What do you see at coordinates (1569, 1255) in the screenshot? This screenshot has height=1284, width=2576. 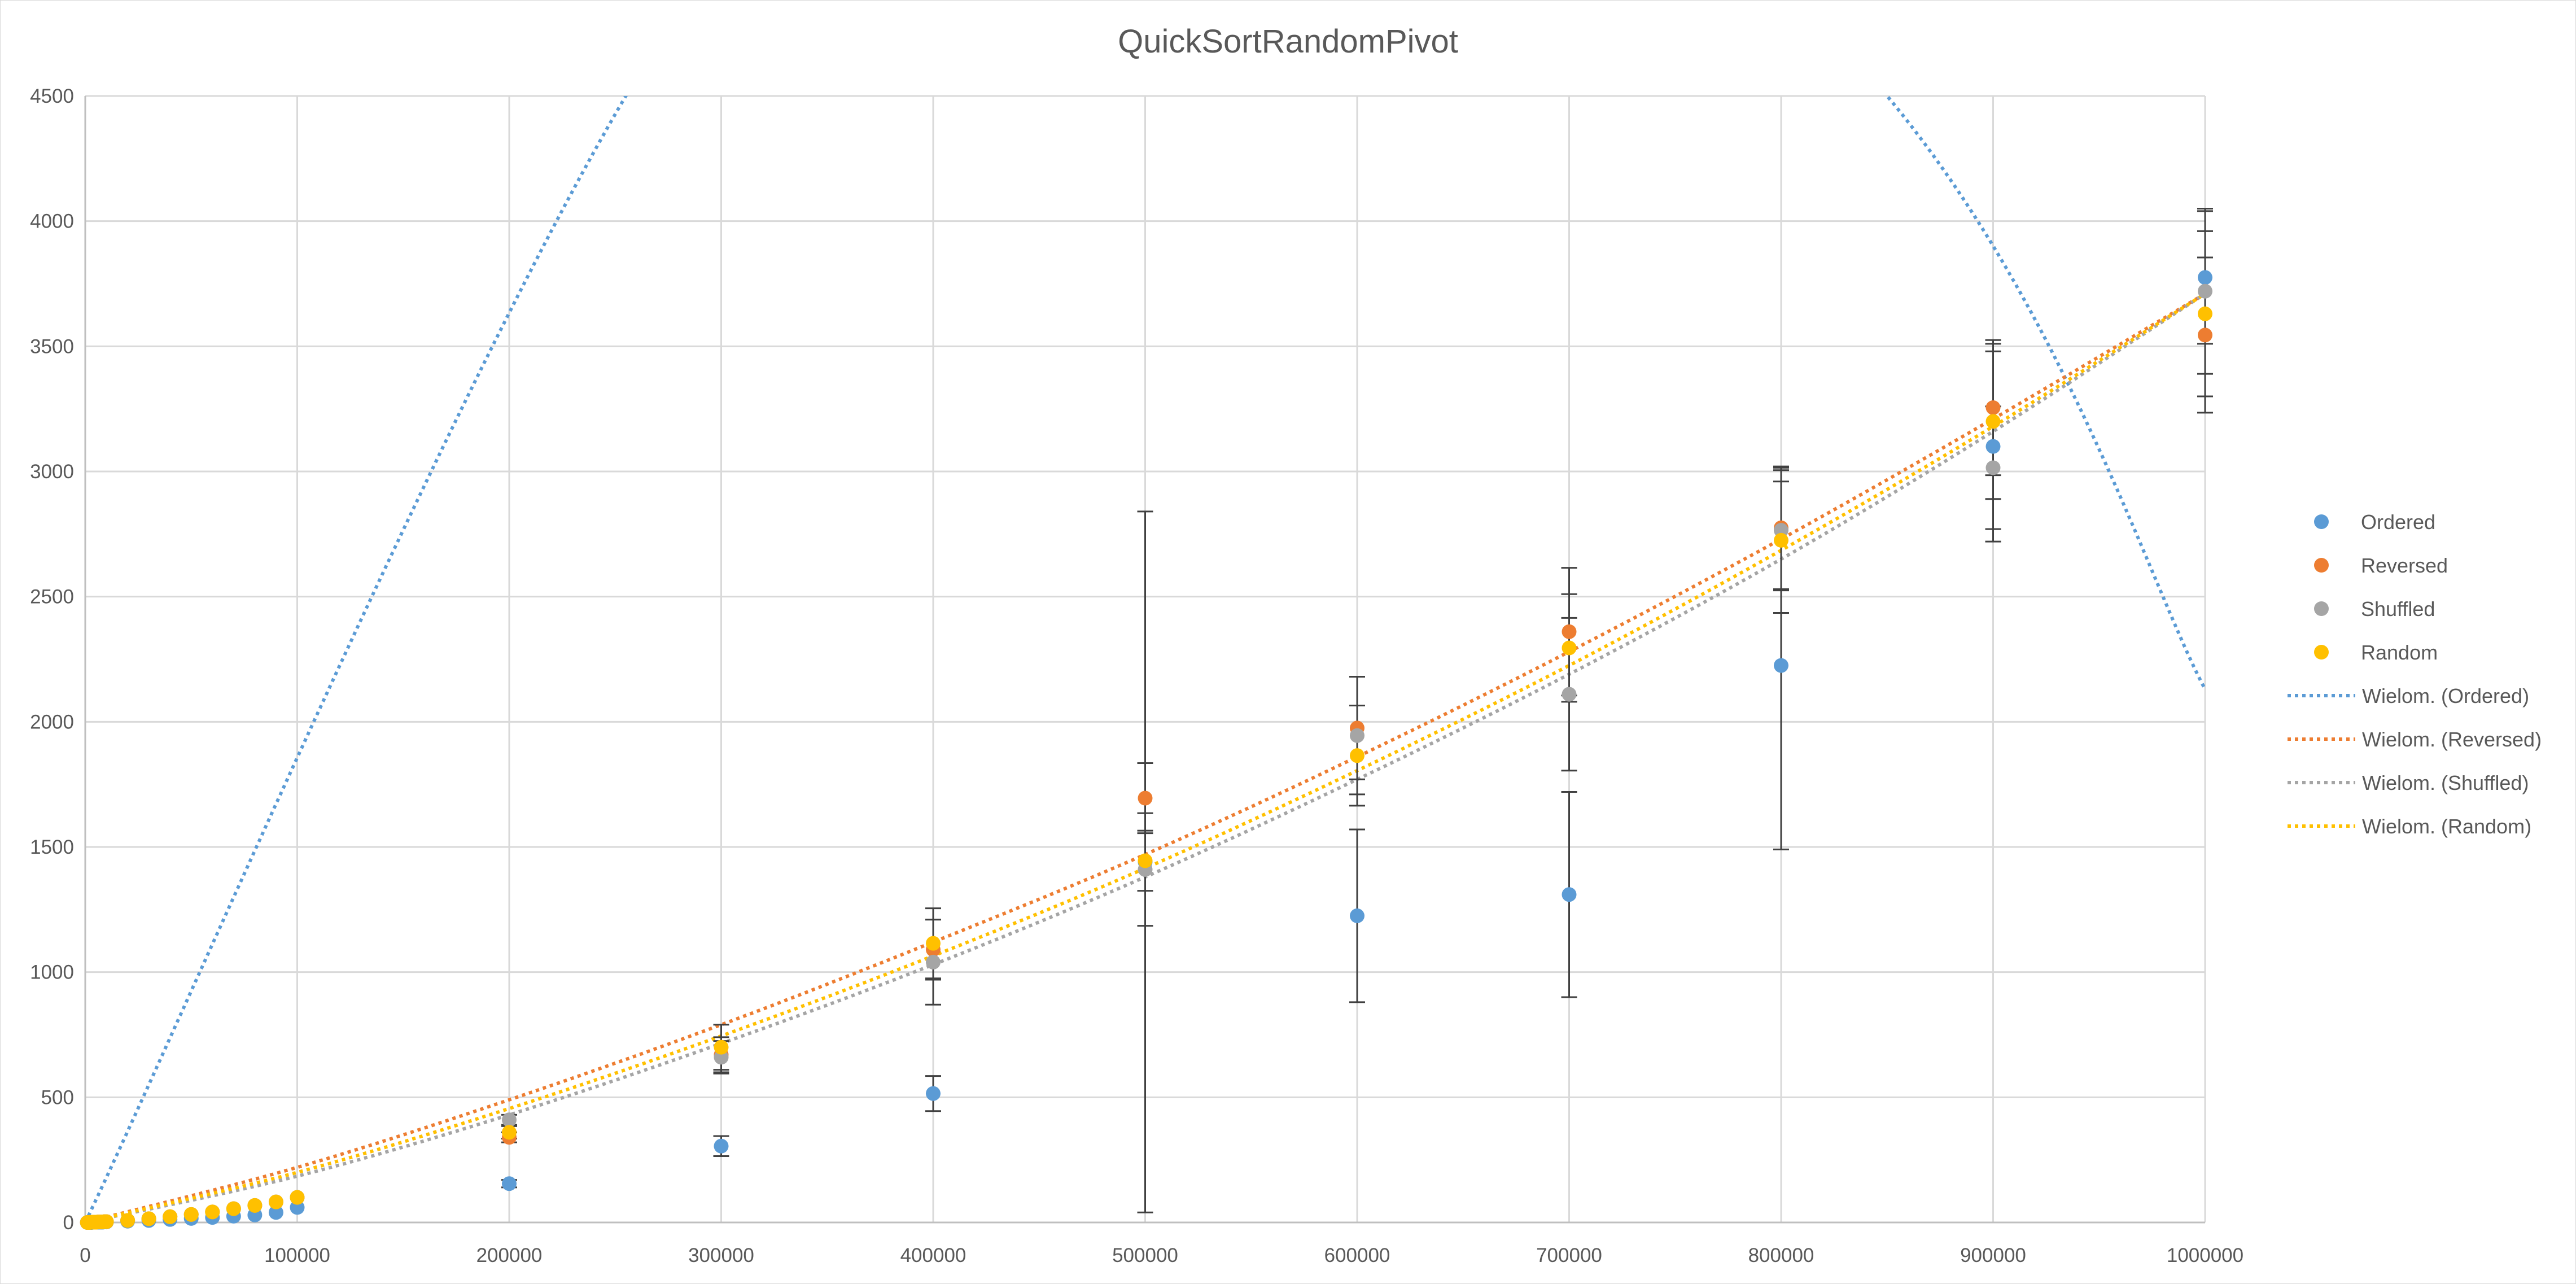 I see `x-tick-label: 700000` at bounding box center [1569, 1255].